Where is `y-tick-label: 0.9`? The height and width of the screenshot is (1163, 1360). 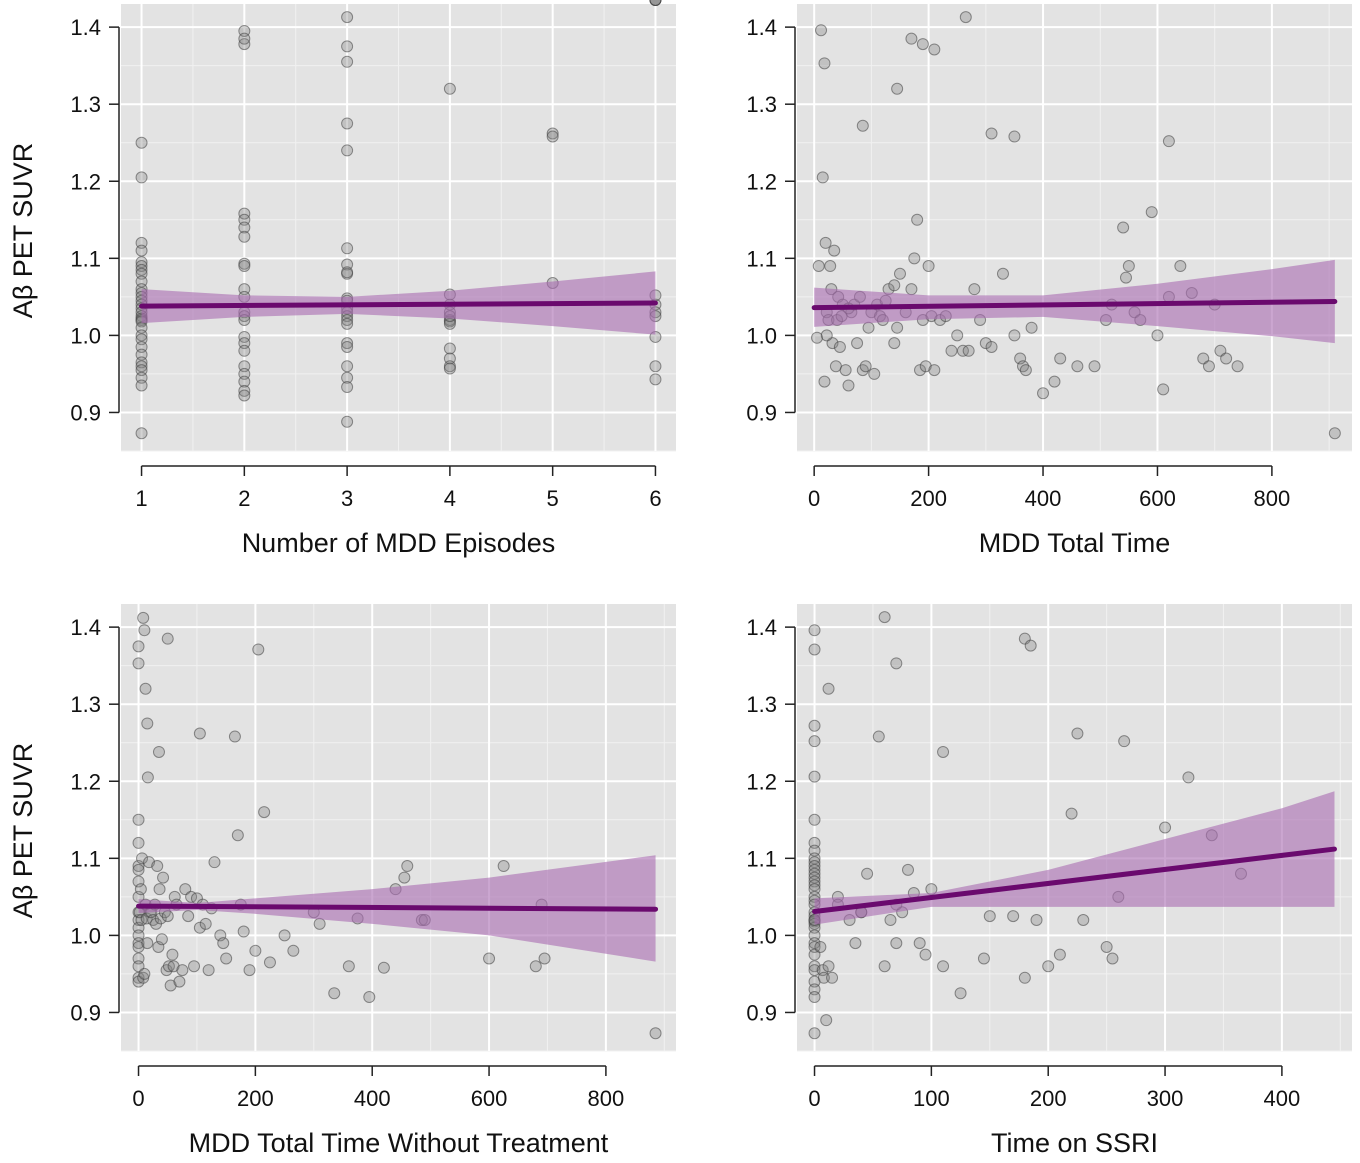
y-tick-label: 0.9 is located at coordinates (85, 412).